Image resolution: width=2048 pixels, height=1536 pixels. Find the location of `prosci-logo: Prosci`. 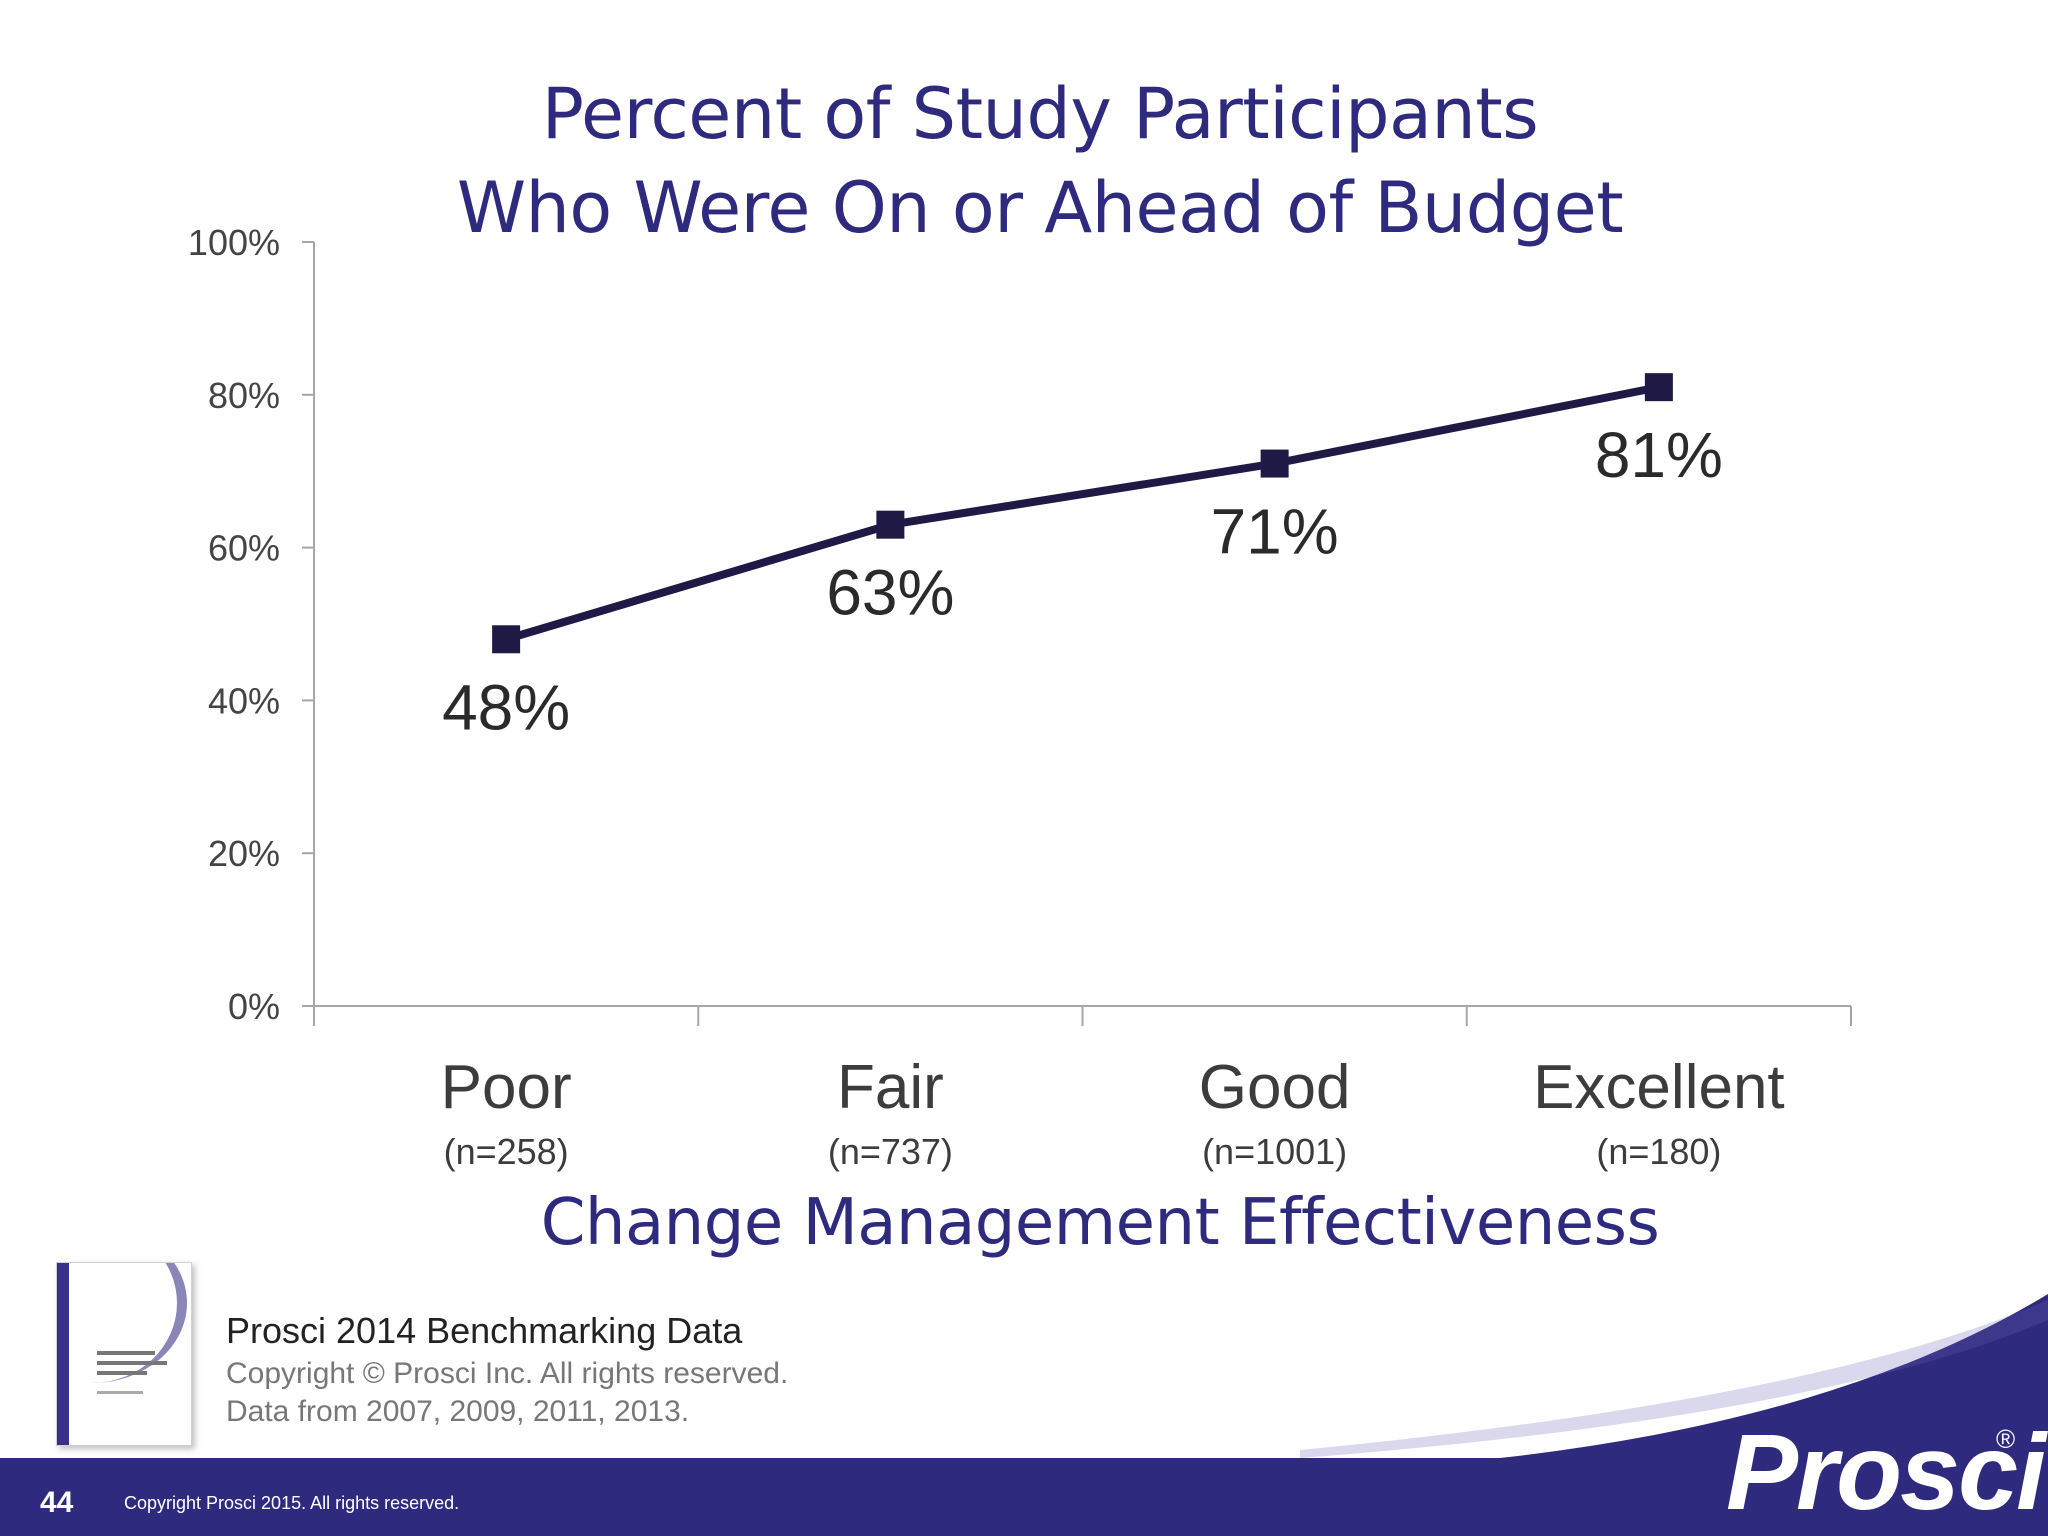

prosci-logo: Prosci is located at coordinates (1886, 1471).